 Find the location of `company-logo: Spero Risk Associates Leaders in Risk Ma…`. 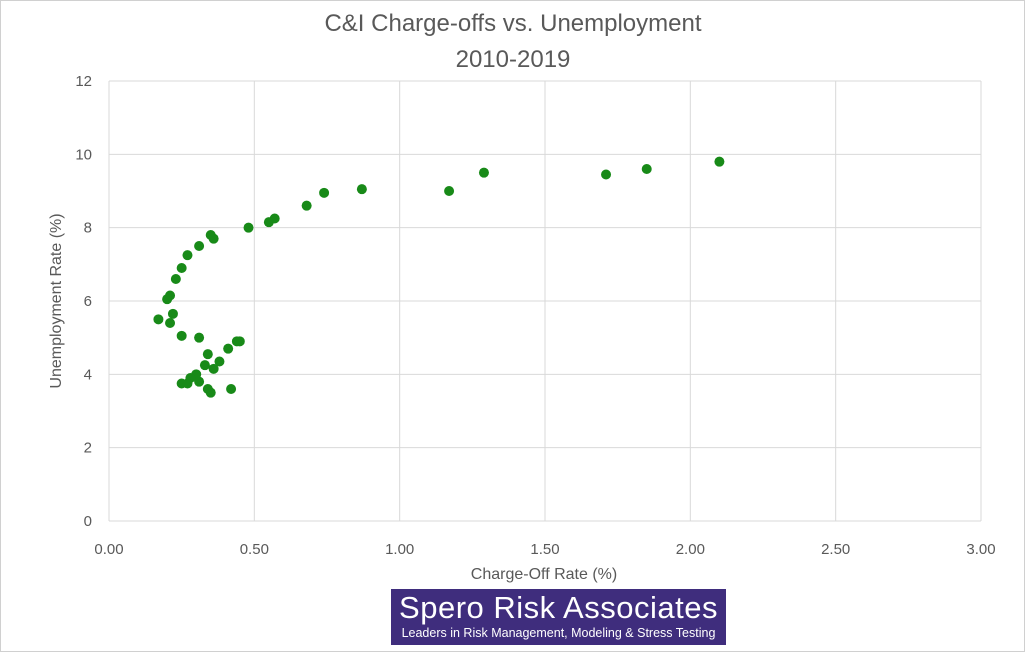

company-logo: Spero Risk Associates Leaders in Risk Ma… is located at coordinates (558, 617).